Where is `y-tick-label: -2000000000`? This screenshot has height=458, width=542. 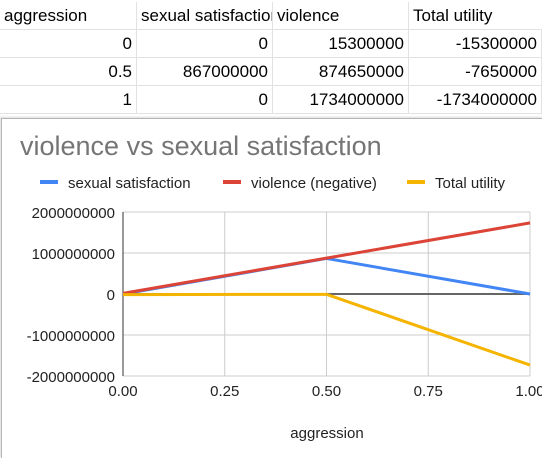 y-tick-label: -2000000000 is located at coordinates (71, 377).